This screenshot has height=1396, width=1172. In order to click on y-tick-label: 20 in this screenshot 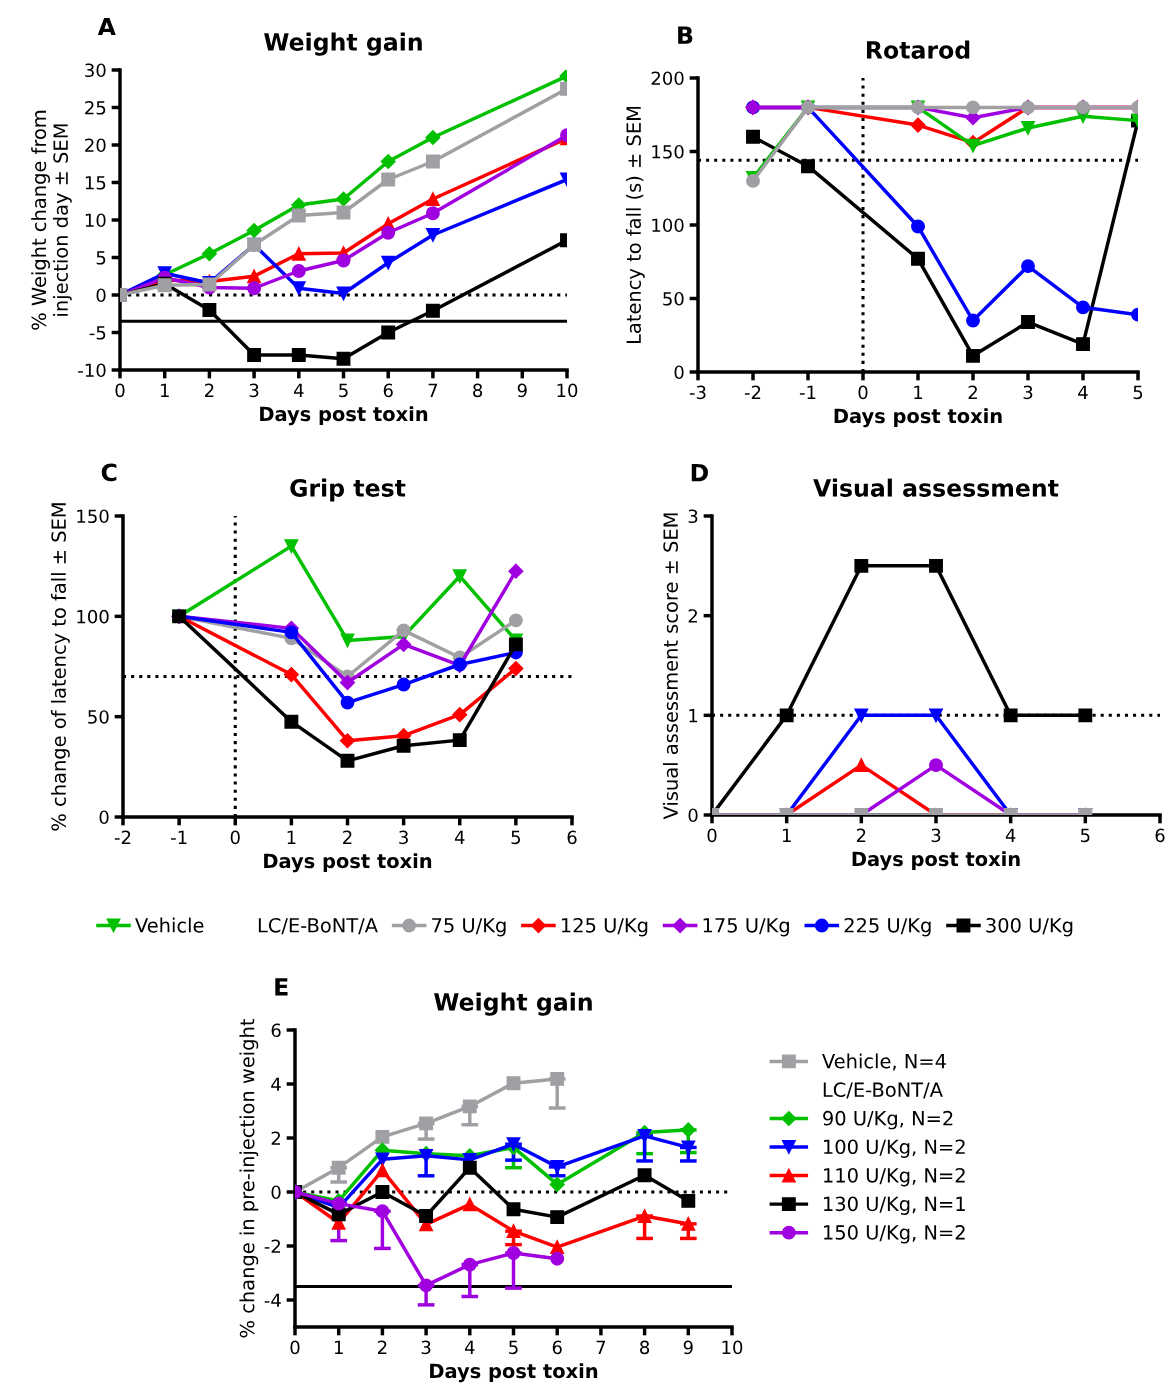, I will do `click(95, 145)`.